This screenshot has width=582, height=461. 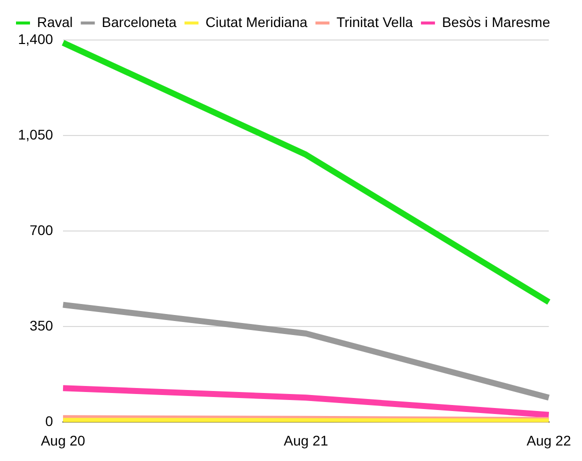 I want to click on x-tick-label: Aug 22, so click(x=549, y=440).